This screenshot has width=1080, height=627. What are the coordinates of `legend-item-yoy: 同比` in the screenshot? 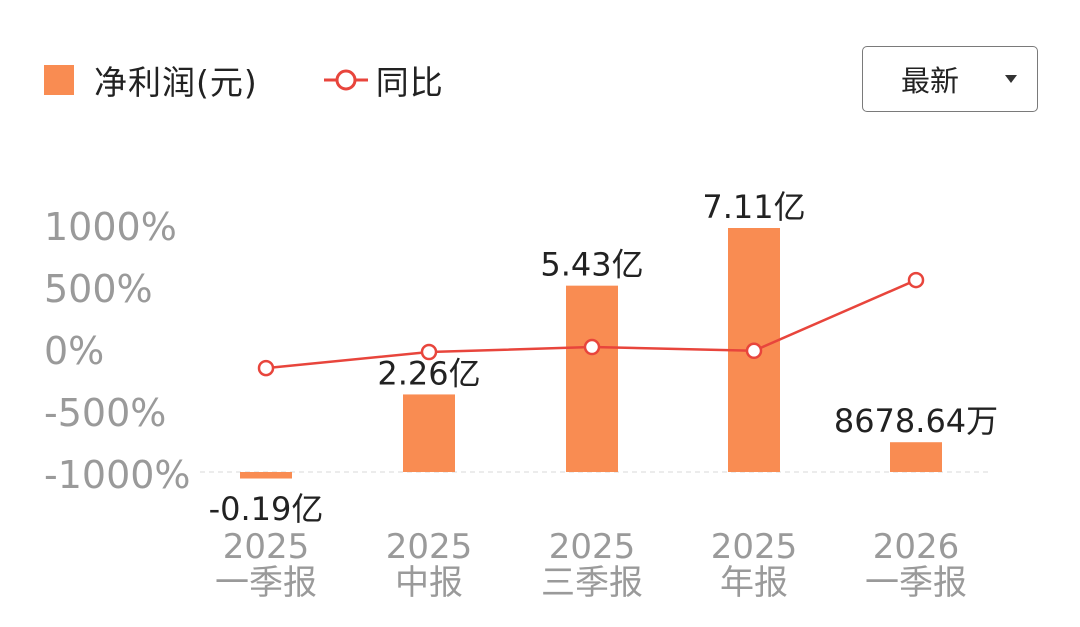 It's located at (351, 80).